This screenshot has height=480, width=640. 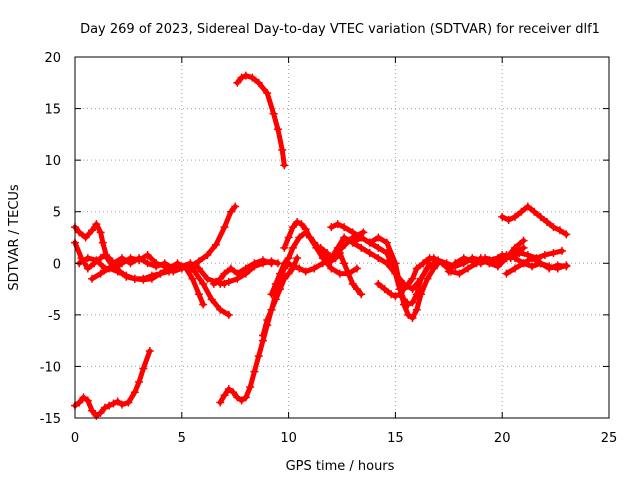 What do you see at coordinates (52, 161) in the screenshot?
I see `y-tick-label: 10` at bounding box center [52, 161].